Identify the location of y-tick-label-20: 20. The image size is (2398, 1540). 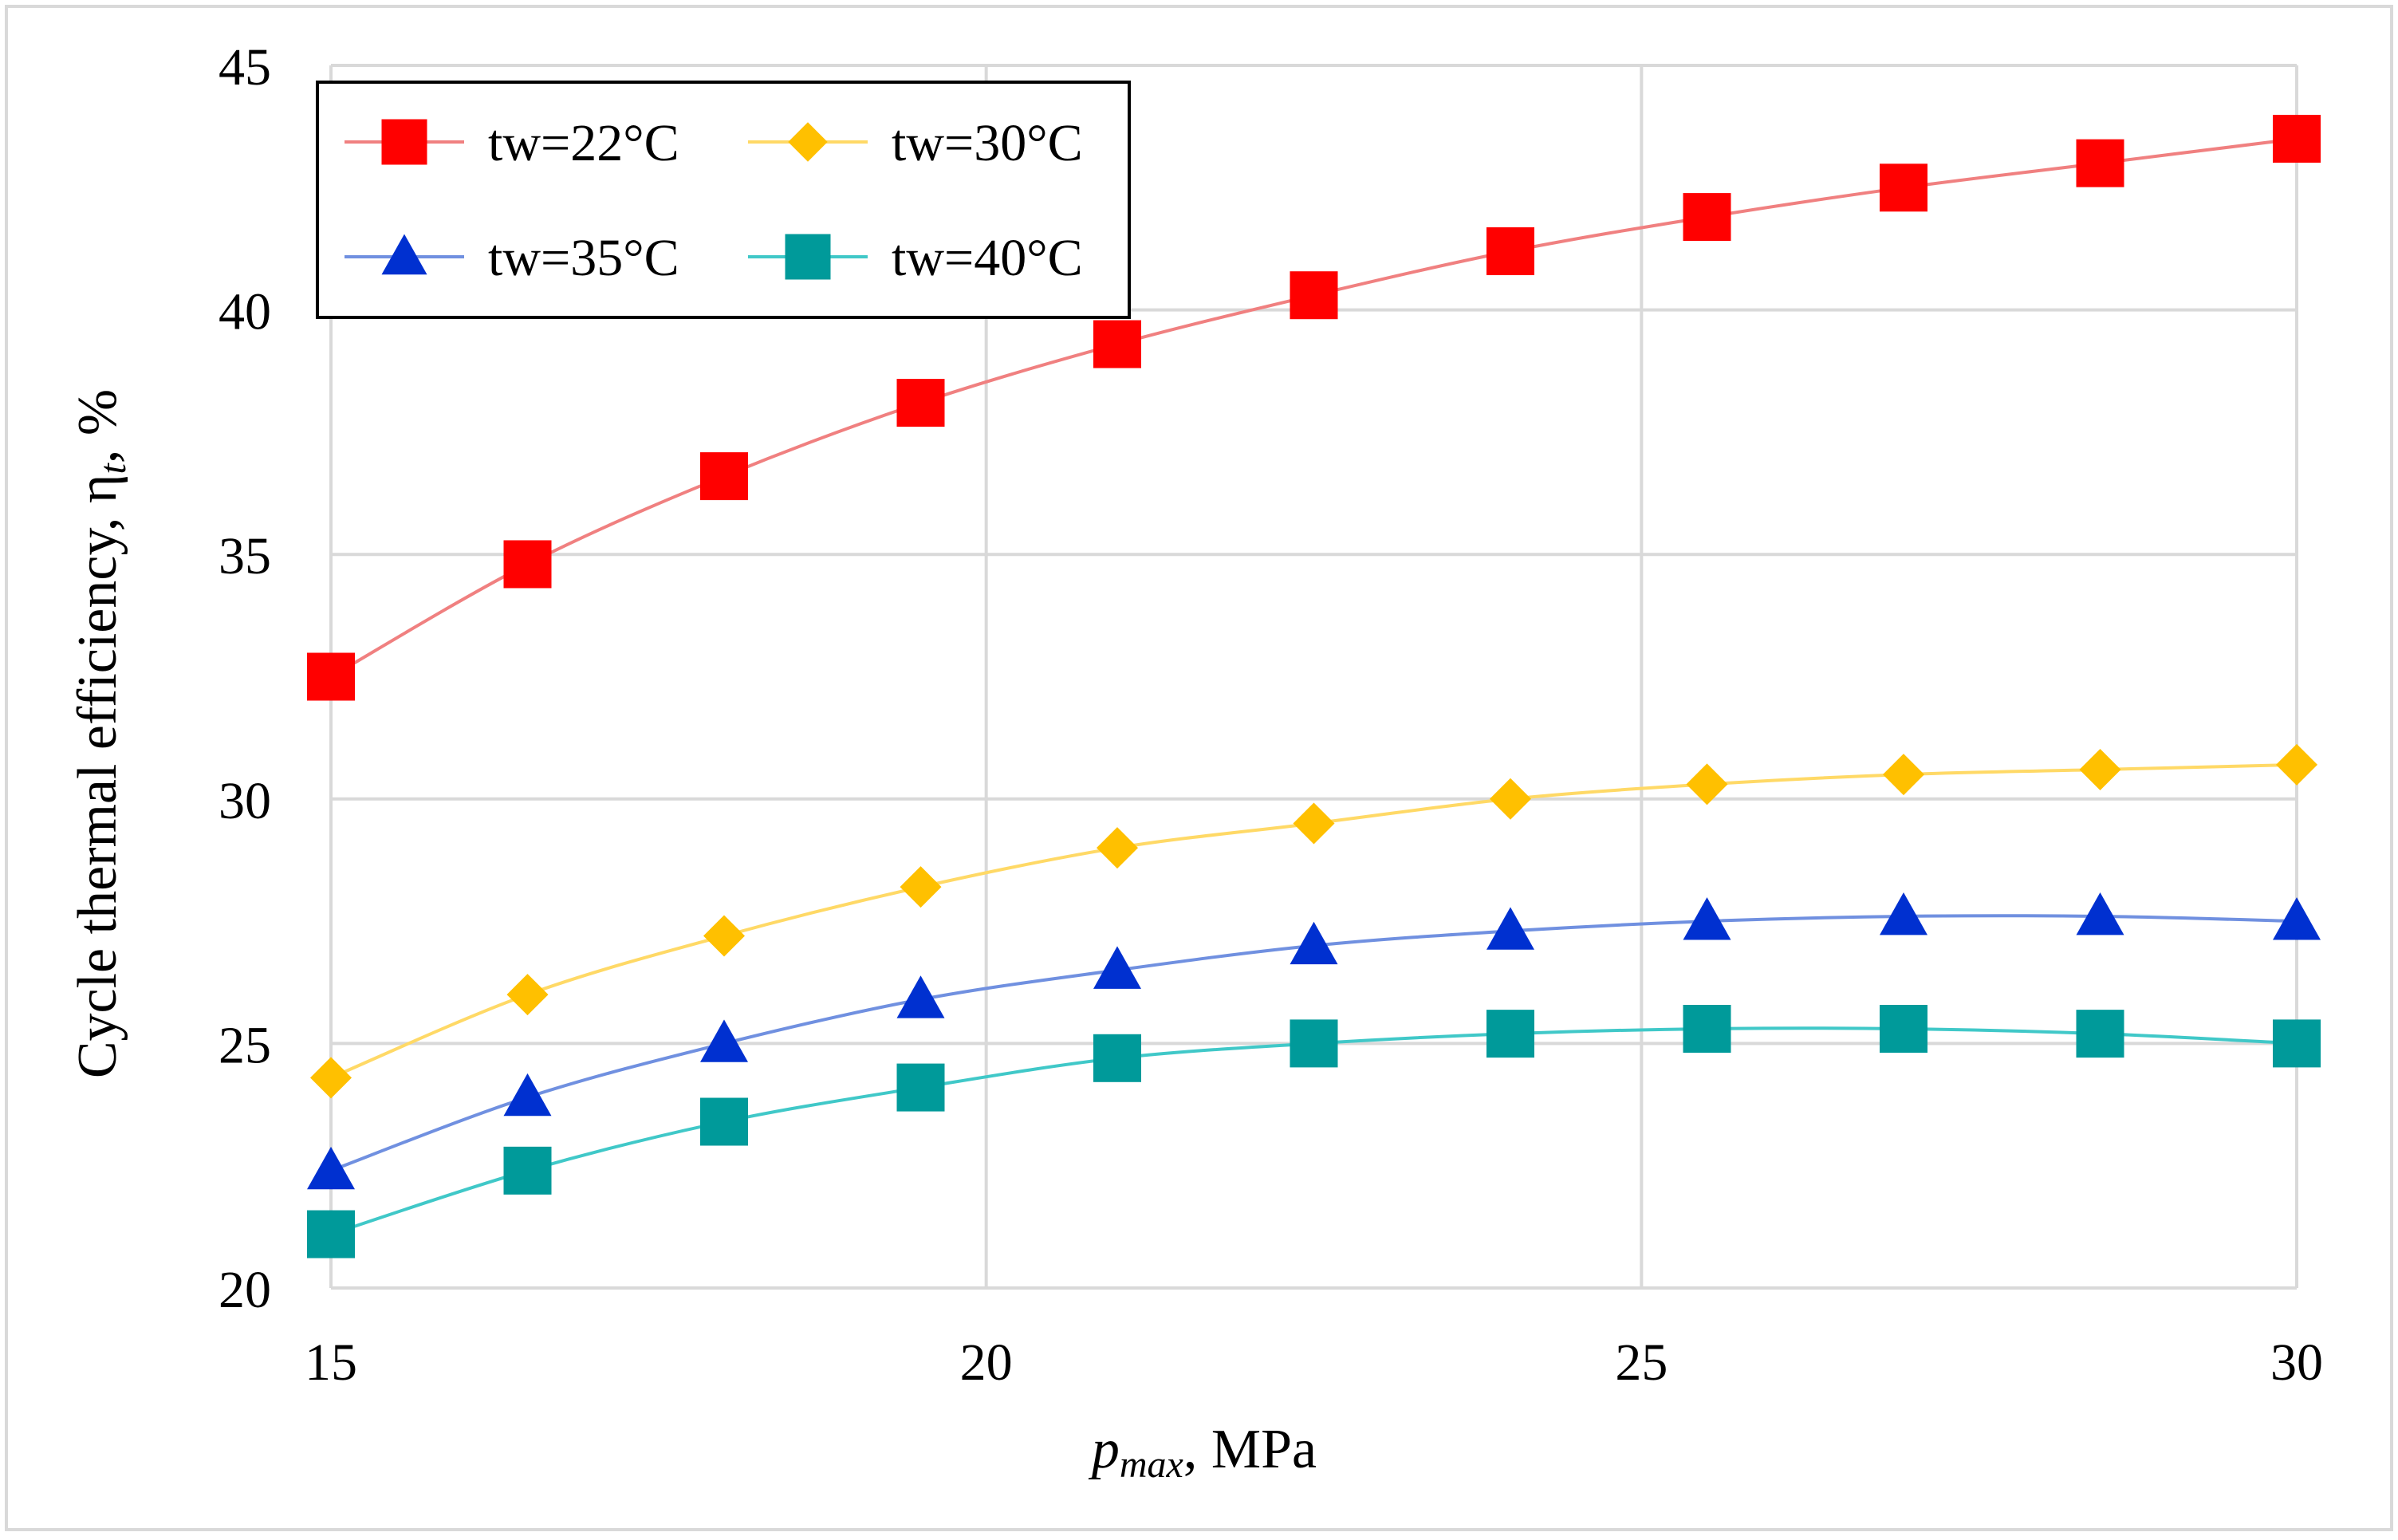
(245, 1290).